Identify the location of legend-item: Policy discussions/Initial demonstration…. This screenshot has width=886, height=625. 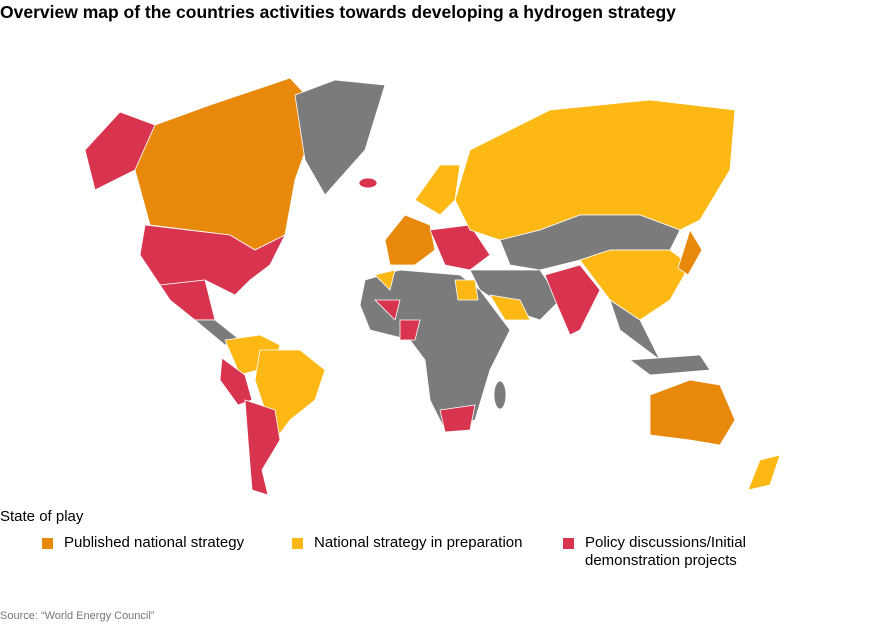
(669, 552).